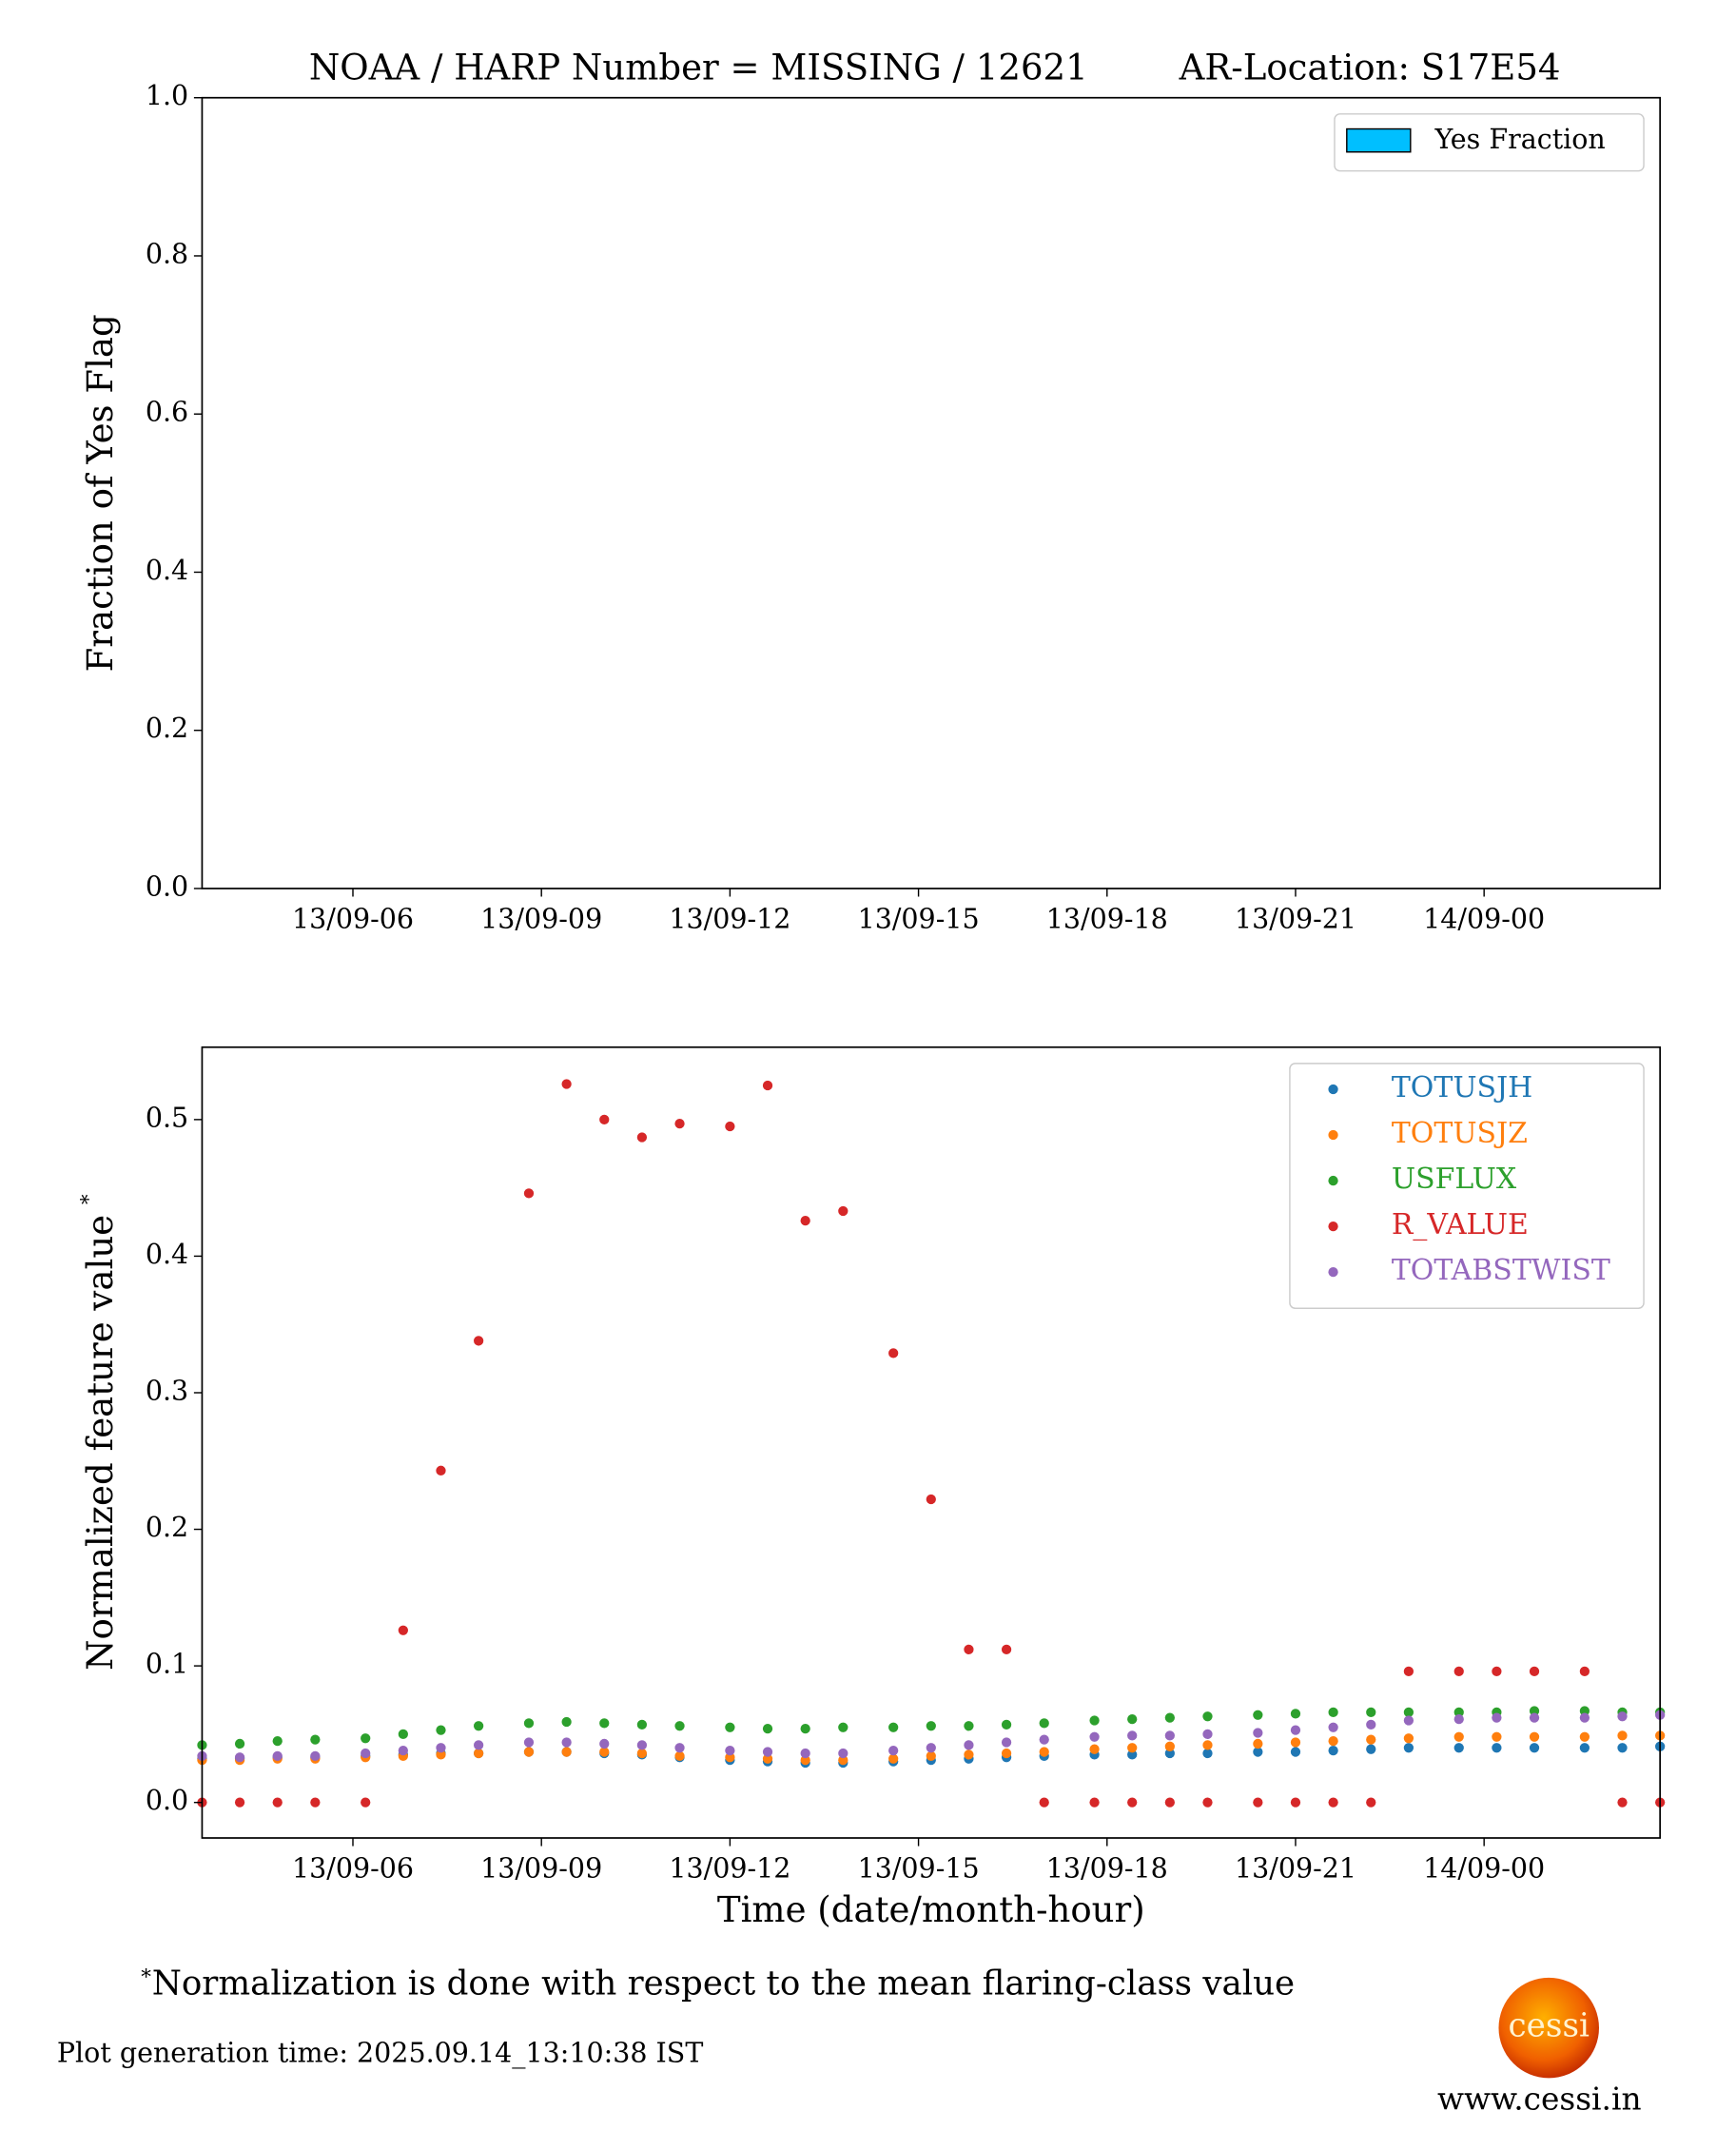 This screenshot has width=1736, height=2150. I want to click on y-tick-label: 0.8, so click(167, 253).